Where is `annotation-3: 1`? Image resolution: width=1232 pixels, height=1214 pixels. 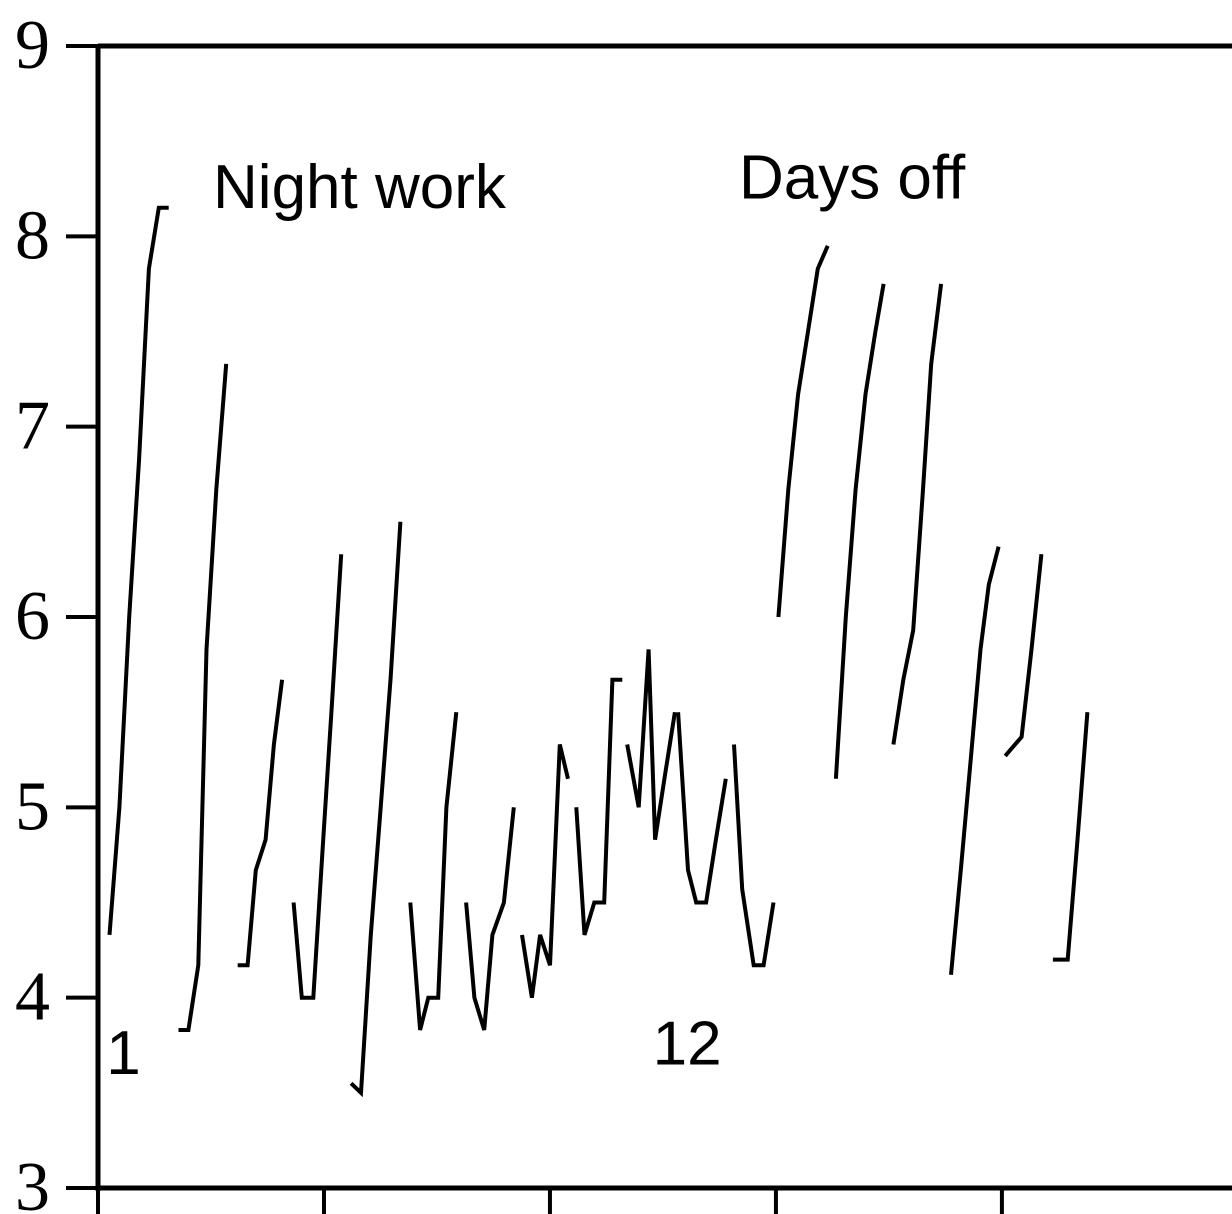 annotation-3: 1 is located at coordinates (123, 1053).